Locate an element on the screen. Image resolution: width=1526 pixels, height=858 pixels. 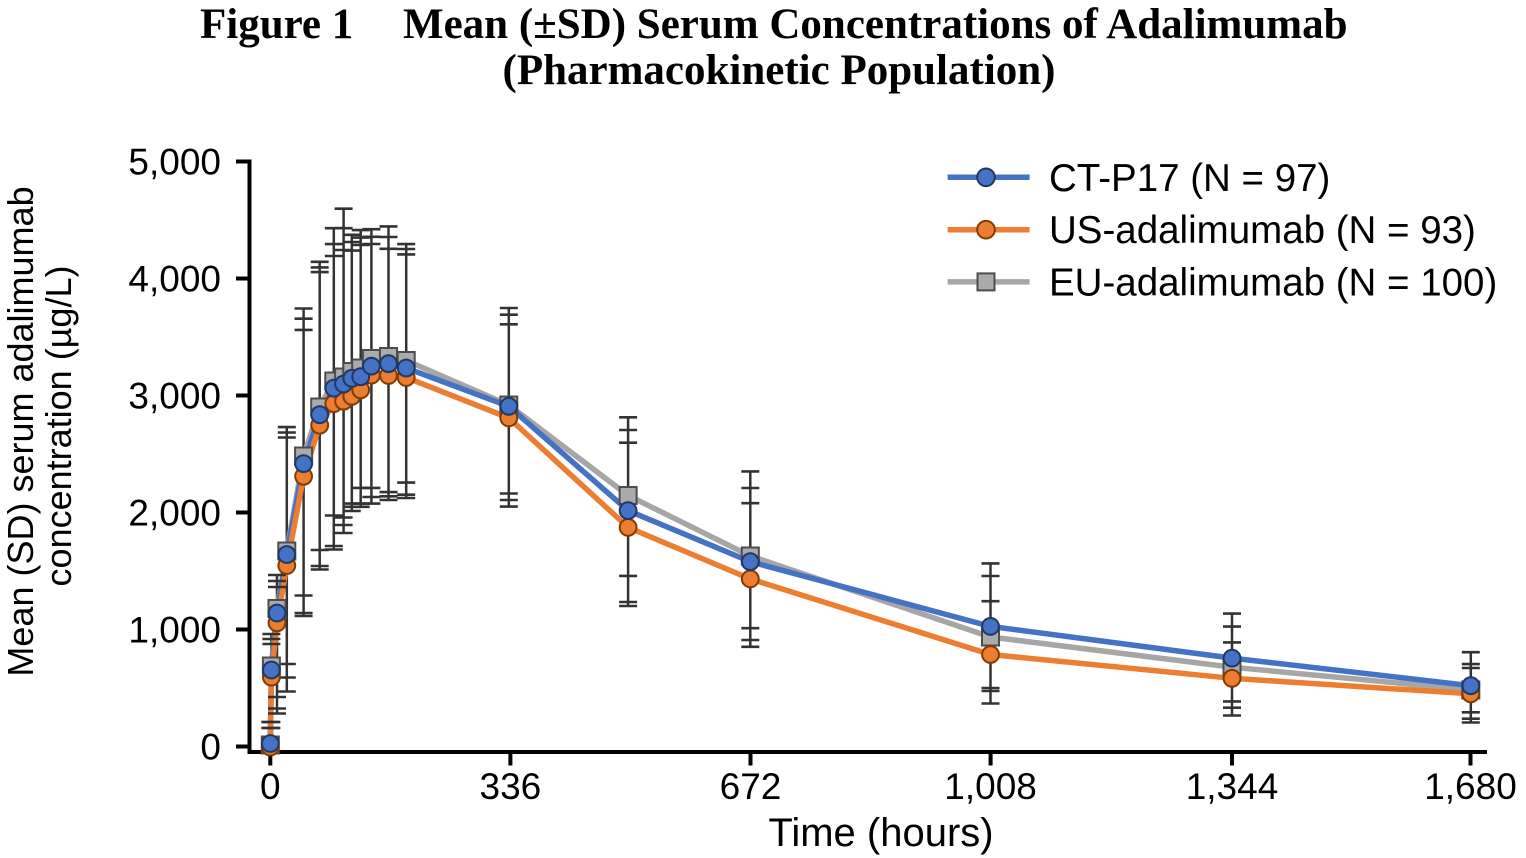
svg-text: (Pharmacokinetic Population) is located at coordinates (779, 70).